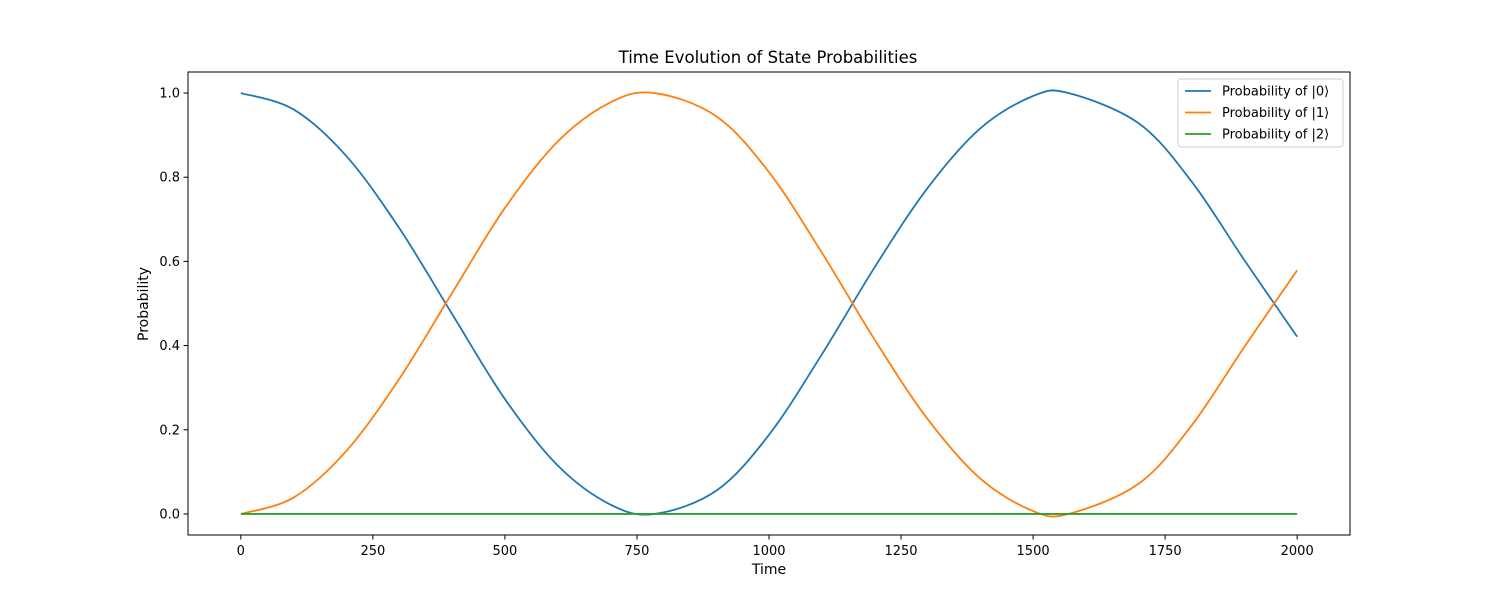 This screenshot has height=600, width=1500. Describe the element at coordinates (169, 262) in the screenshot. I see `y-tick-label: 0.6` at that location.